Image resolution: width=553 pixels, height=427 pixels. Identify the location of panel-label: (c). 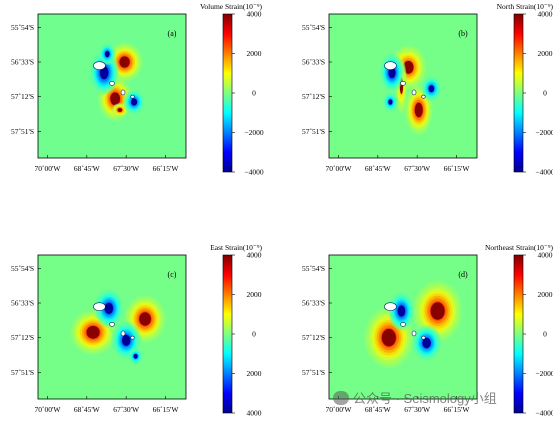
(172, 274).